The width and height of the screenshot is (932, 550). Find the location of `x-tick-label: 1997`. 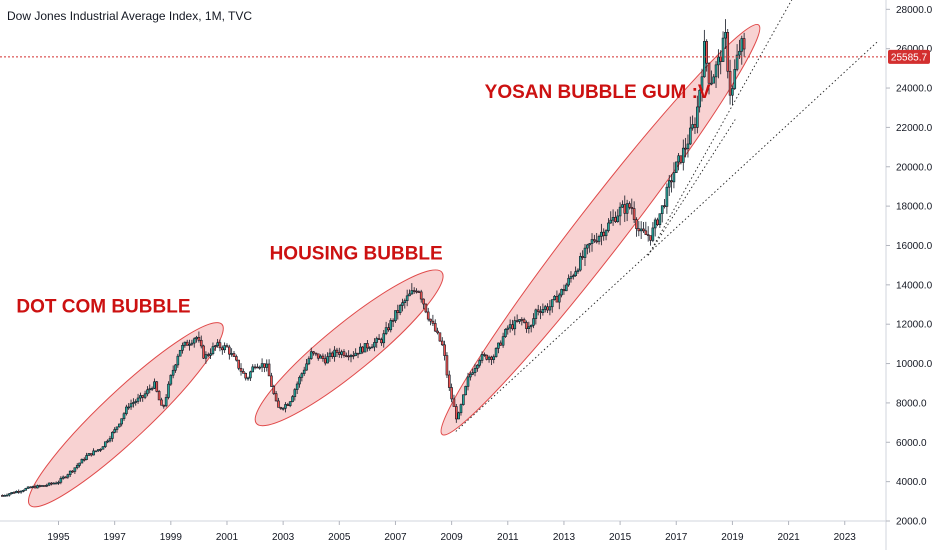

x-tick-label: 1997 is located at coordinates (115, 537).